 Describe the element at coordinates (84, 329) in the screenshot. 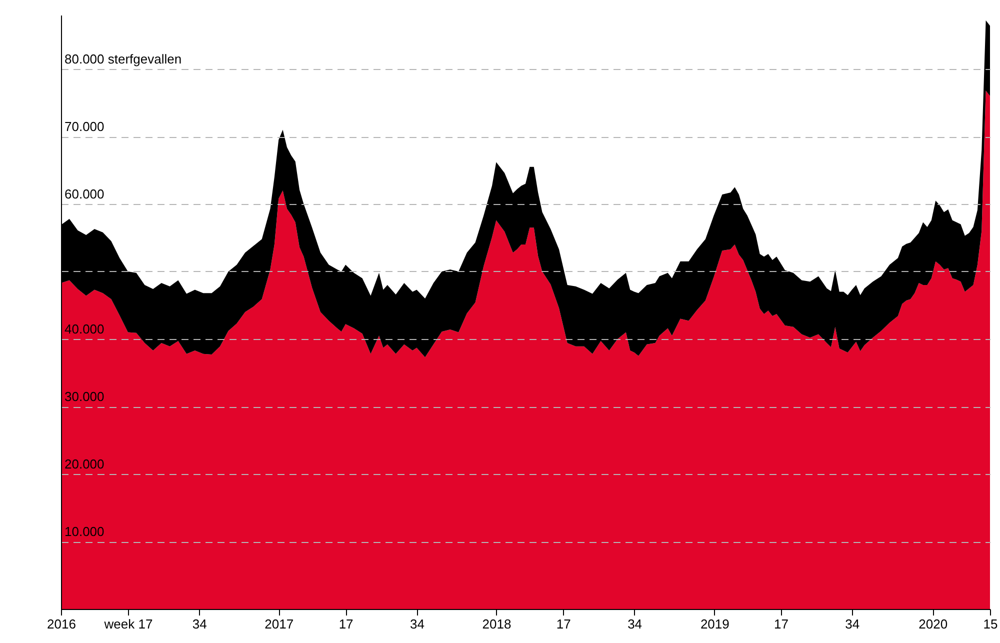

I see `y-tick-label: 40.000` at that location.